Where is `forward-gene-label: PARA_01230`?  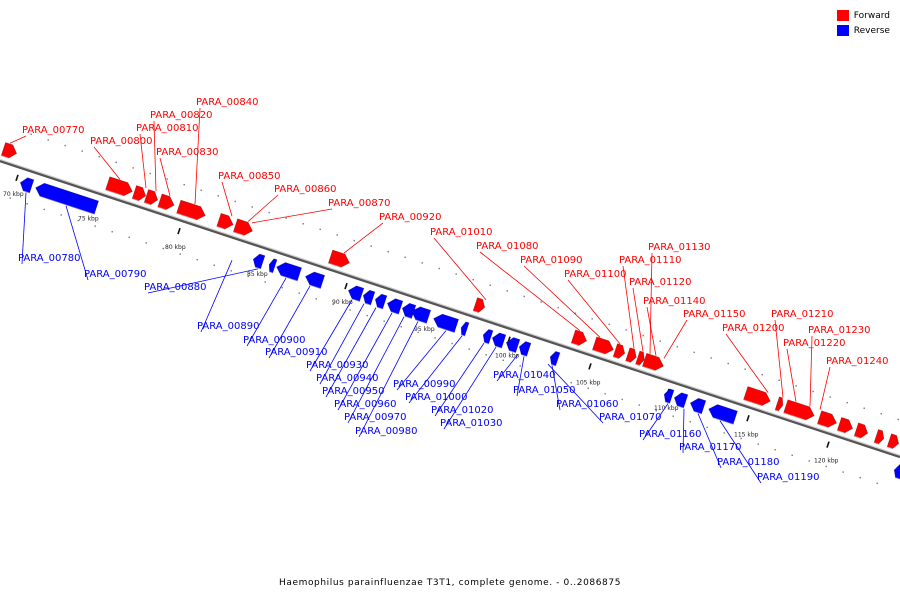 forward-gene-label: PARA_01230 is located at coordinates (839, 330).